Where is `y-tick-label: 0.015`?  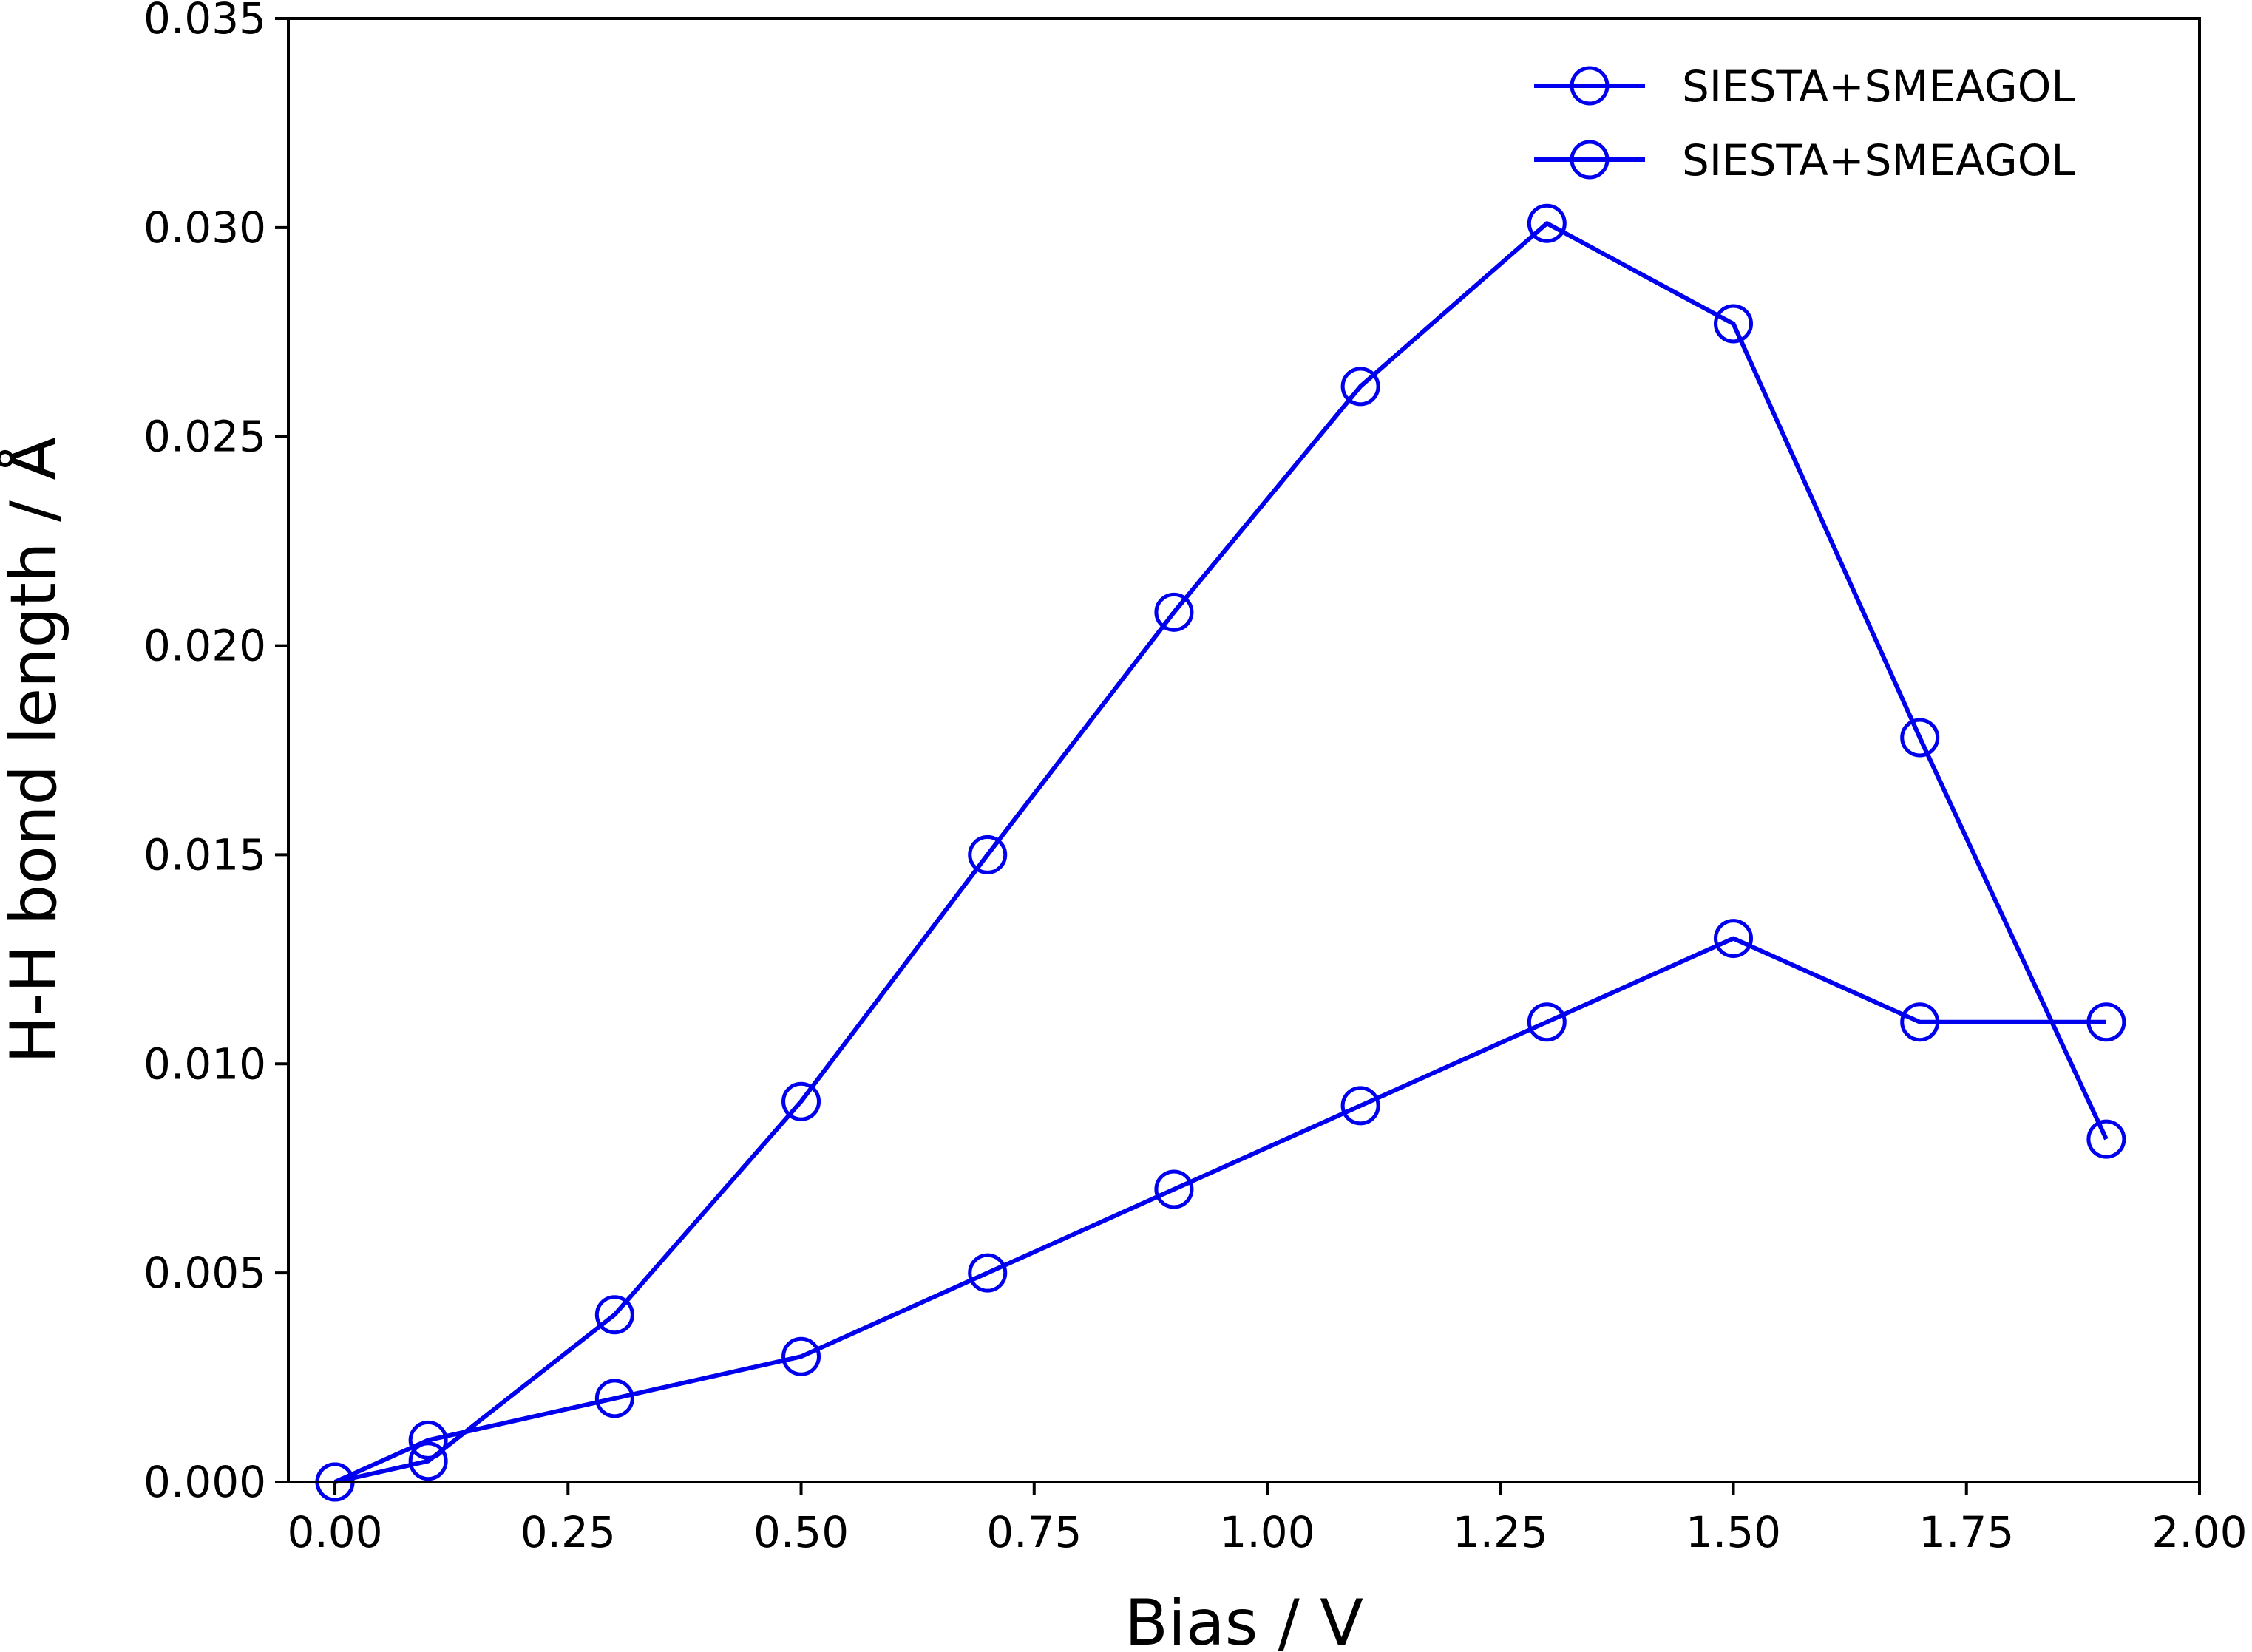 y-tick-label: 0.015 is located at coordinates (204, 854).